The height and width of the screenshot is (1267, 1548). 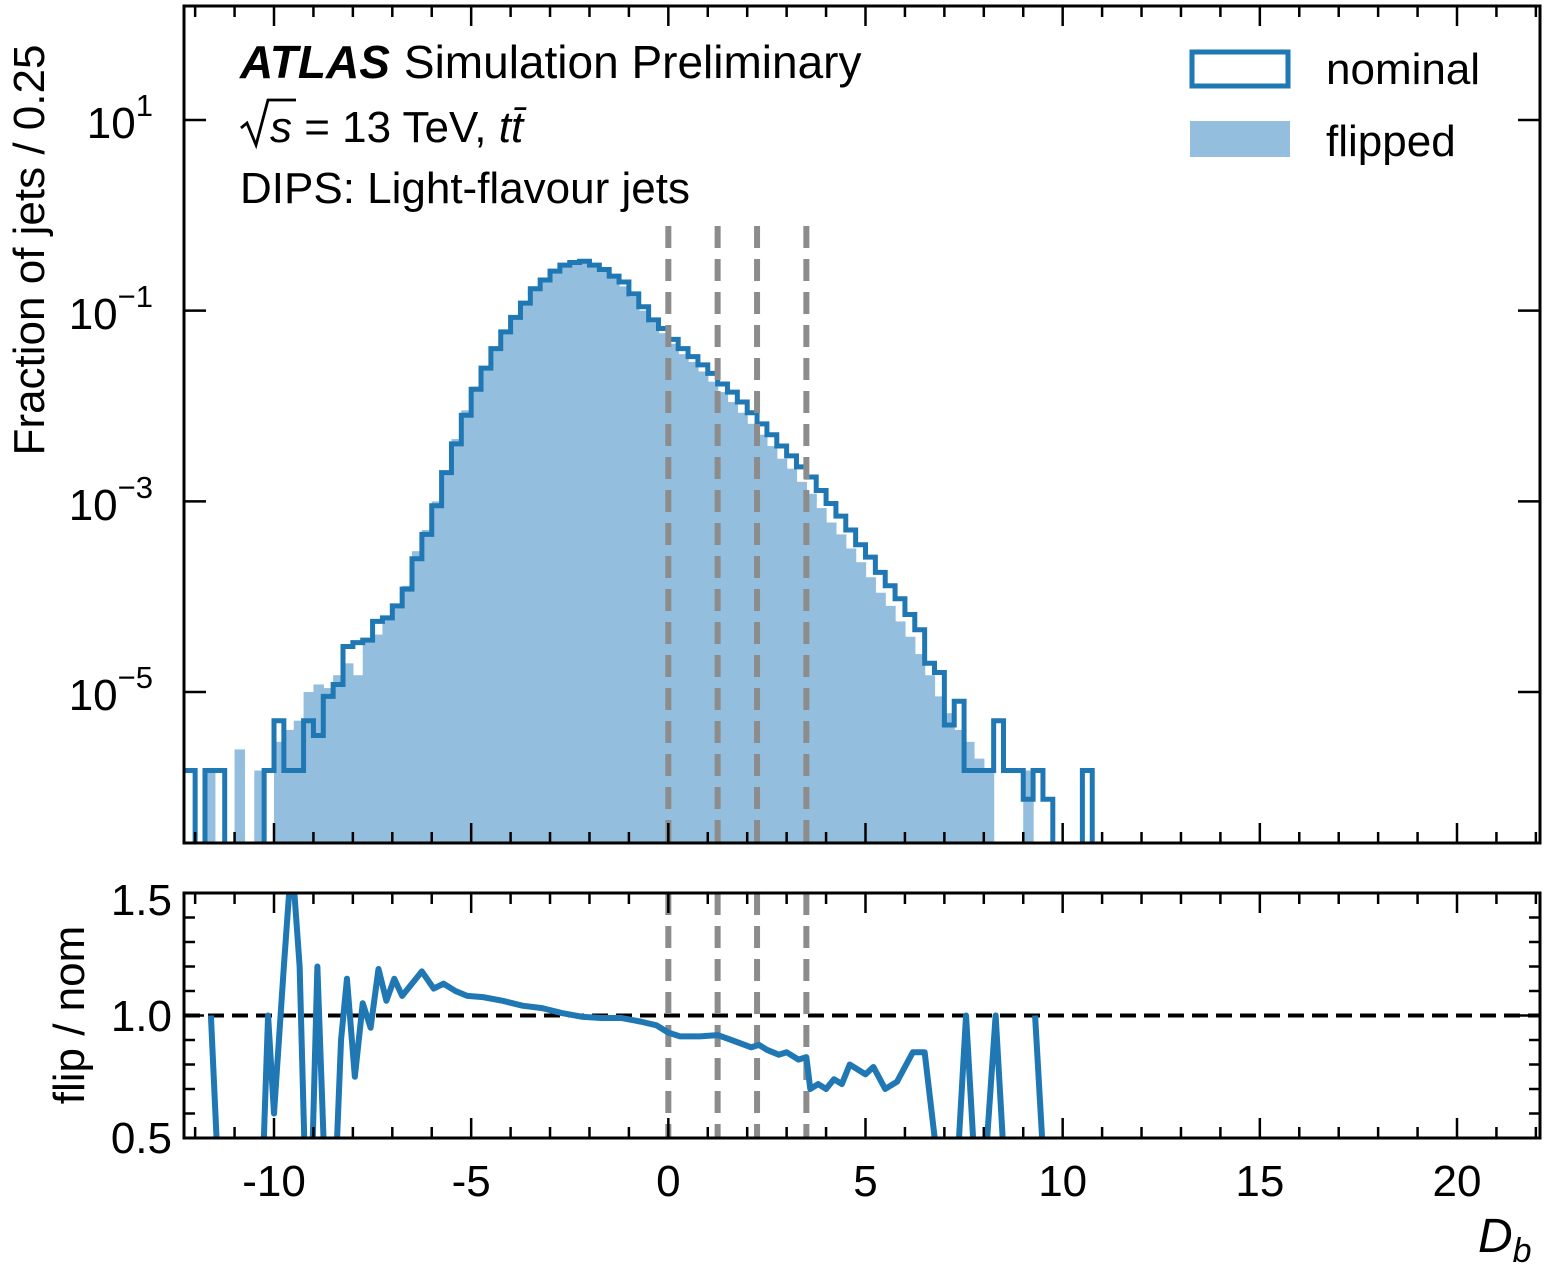 What do you see at coordinates (314, 62) in the screenshot?
I see `experiment-name: ATLAS` at bounding box center [314, 62].